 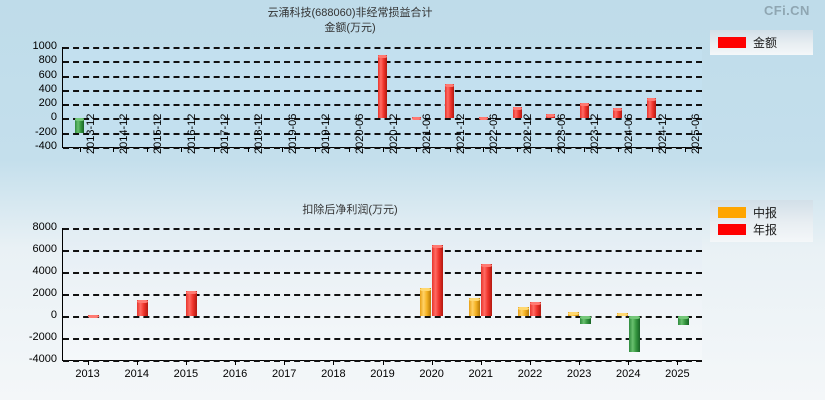 I want to click on y-axis-tick-label: 400, so click(x=47, y=88).